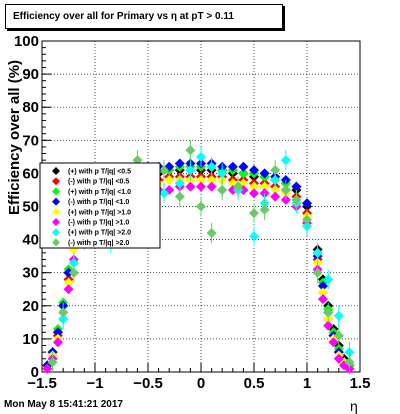 The height and width of the screenshot is (414, 400). What do you see at coordinates (30, 107) in the screenshot?
I see `y-tick-label: 80` at bounding box center [30, 107].